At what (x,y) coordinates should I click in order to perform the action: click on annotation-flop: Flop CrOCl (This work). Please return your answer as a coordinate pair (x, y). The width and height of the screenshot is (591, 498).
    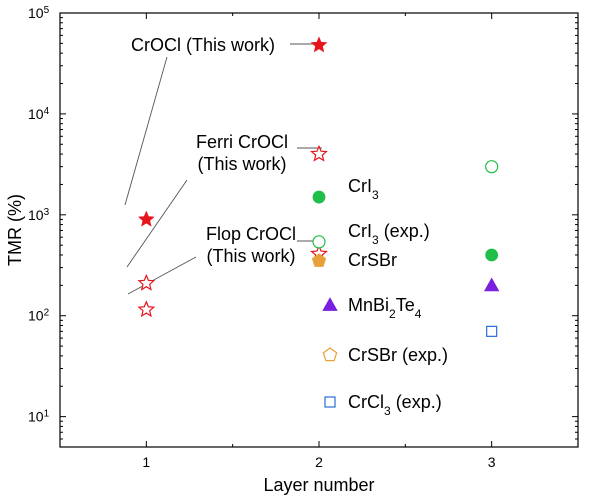
    Looking at the image, I should click on (251, 245).